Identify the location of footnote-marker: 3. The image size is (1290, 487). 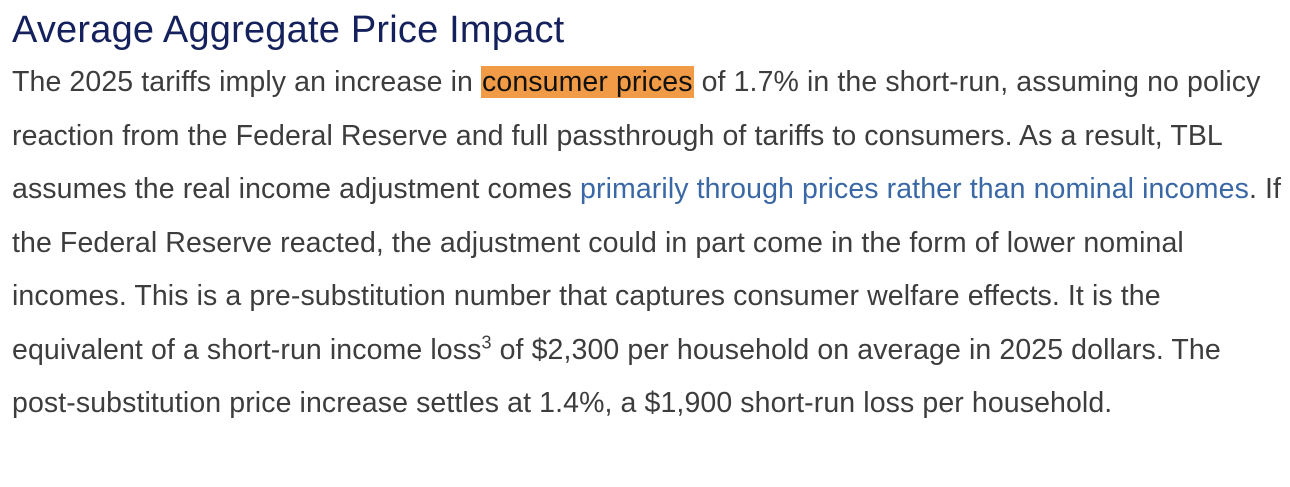
(486, 342).